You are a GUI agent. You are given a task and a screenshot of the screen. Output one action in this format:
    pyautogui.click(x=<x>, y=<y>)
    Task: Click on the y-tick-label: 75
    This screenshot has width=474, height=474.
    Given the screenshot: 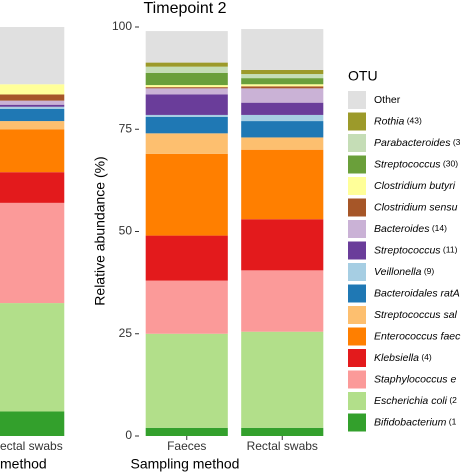 What is the action you would take?
    pyautogui.click(x=126, y=128)
    